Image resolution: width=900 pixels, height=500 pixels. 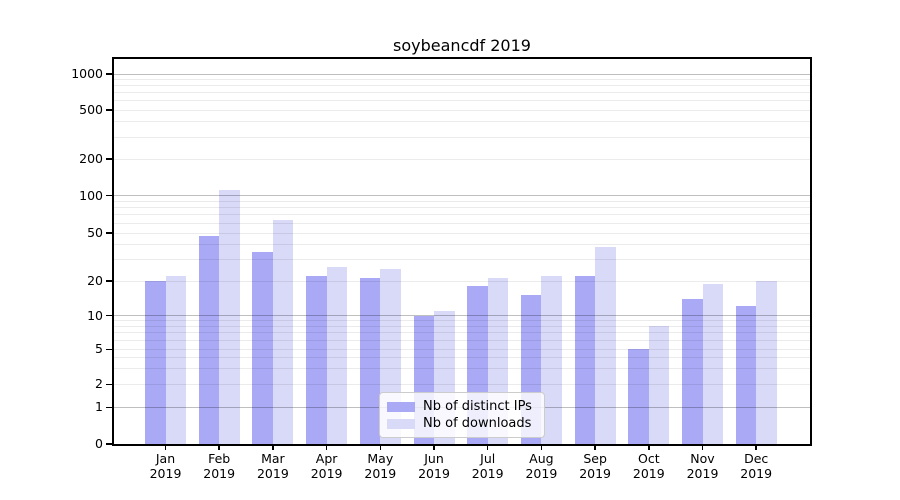 I want to click on y-axis-tick-label: 200, so click(x=91, y=158).